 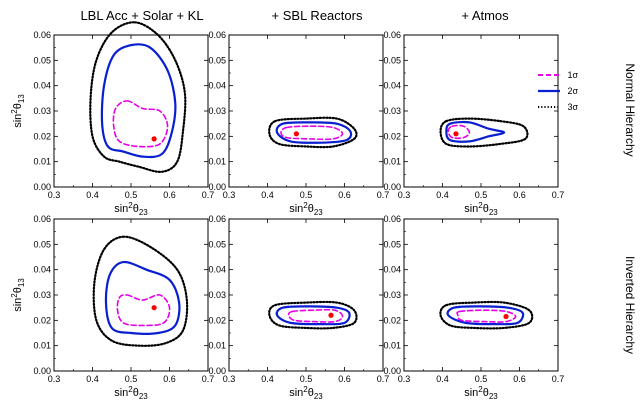 I want to click on row-label-normal: Normal Hierarchy, so click(x=630, y=109).